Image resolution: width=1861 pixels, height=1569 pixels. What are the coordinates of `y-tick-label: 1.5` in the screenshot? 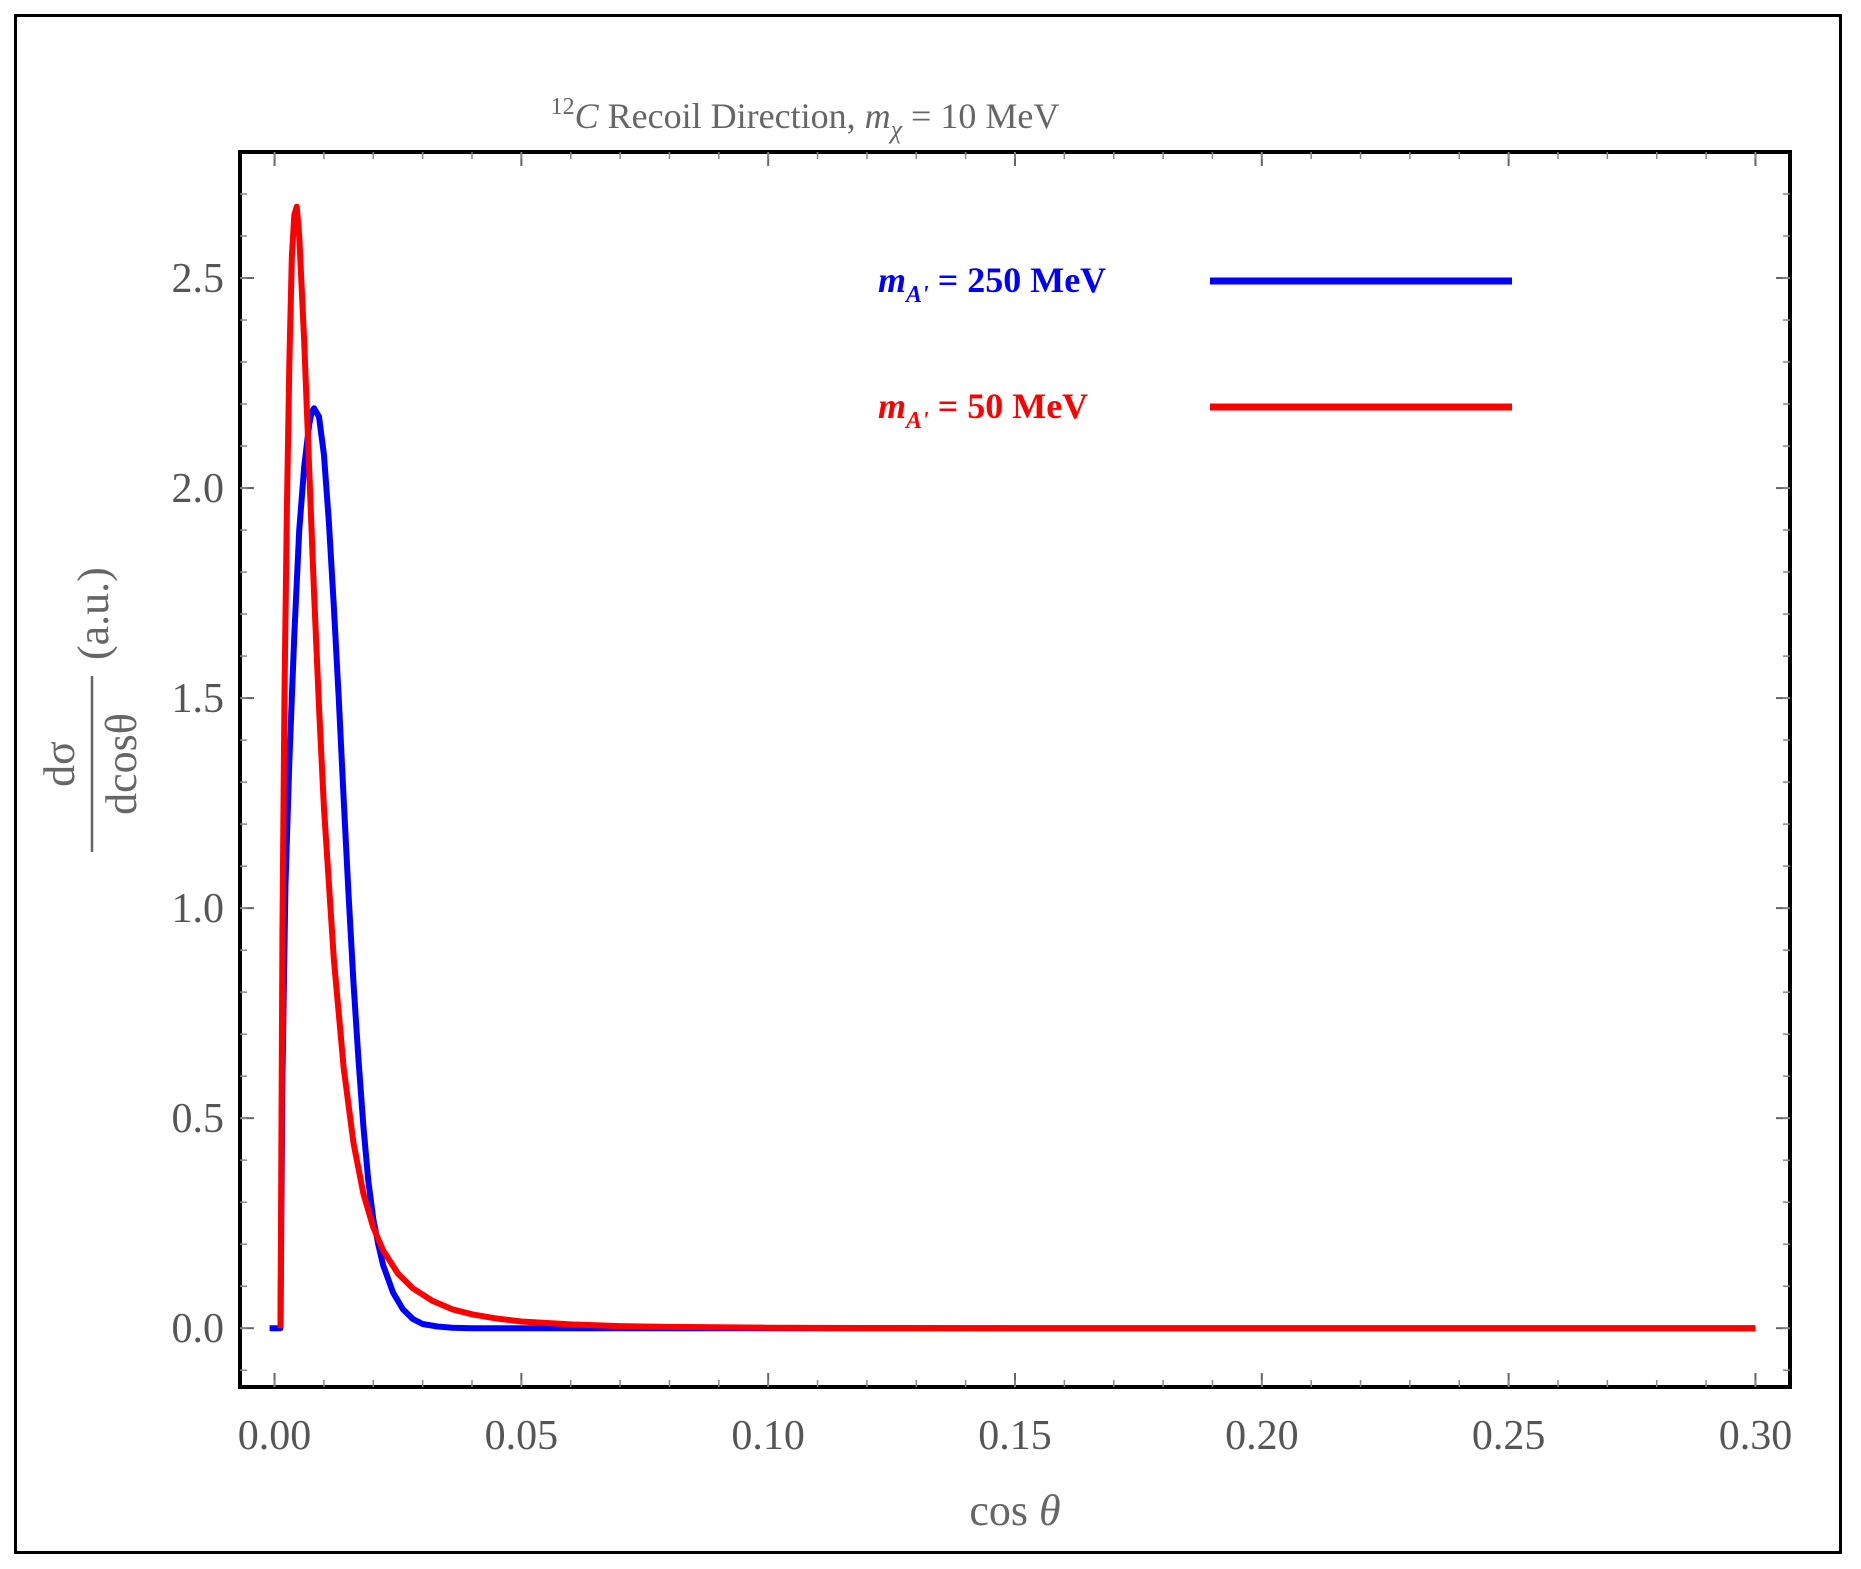 It's located at (198, 699).